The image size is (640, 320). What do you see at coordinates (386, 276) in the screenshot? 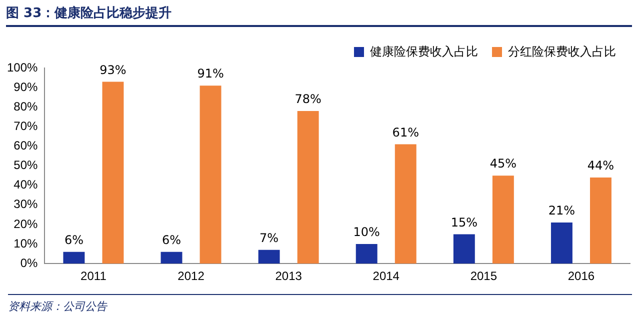
I see `x-tick-label: 2014` at bounding box center [386, 276].